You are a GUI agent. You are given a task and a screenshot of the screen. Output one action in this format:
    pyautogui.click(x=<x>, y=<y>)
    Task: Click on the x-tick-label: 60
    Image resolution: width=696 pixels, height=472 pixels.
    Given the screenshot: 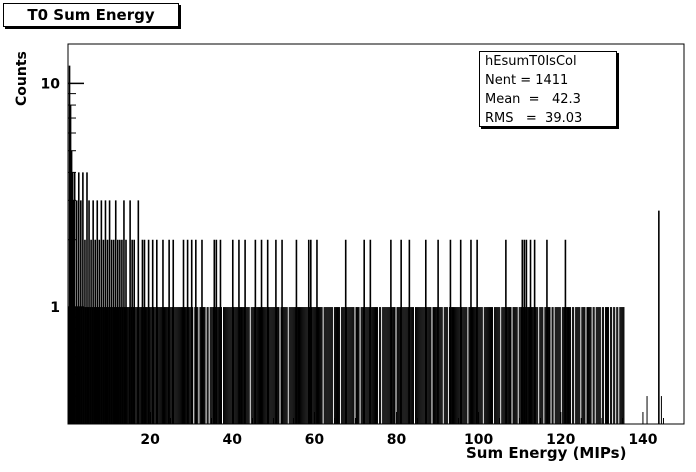 What is the action you would take?
    pyautogui.click(x=315, y=440)
    